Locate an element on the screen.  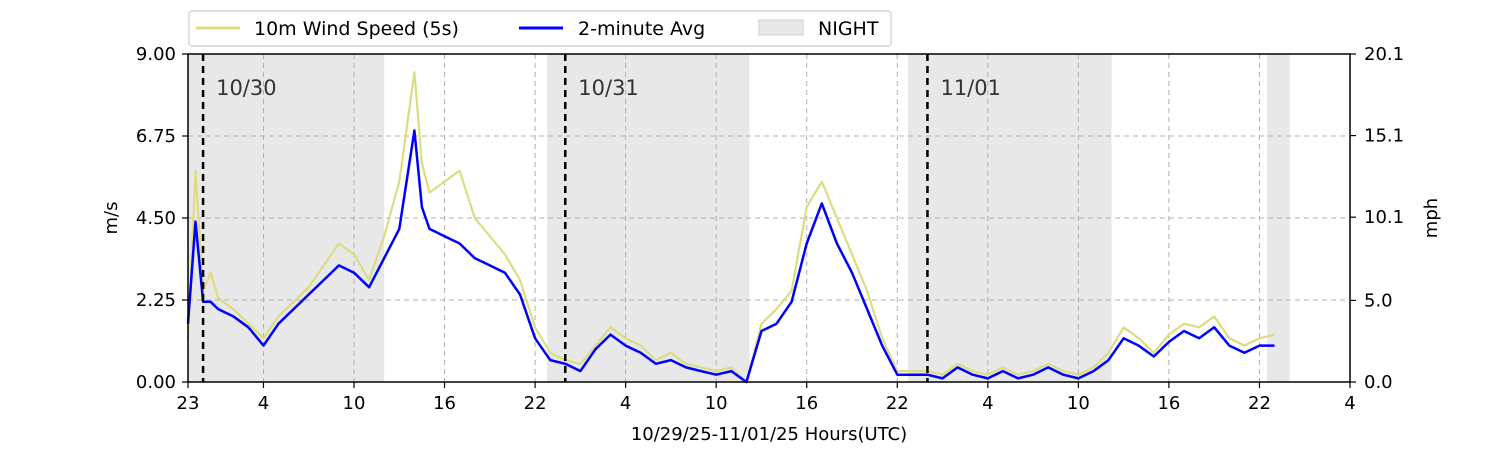
y-tick-label-left: 9.00 is located at coordinates (156, 54).